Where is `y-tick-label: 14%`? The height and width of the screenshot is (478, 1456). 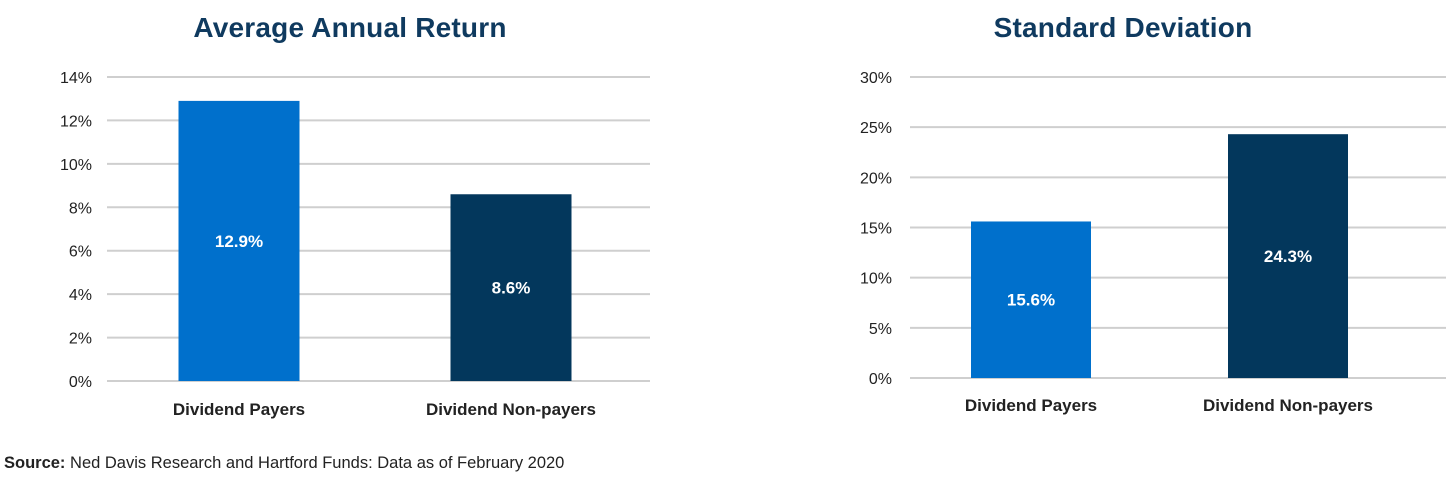 y-tick-label: 14% is located at coordinates (76, 78).